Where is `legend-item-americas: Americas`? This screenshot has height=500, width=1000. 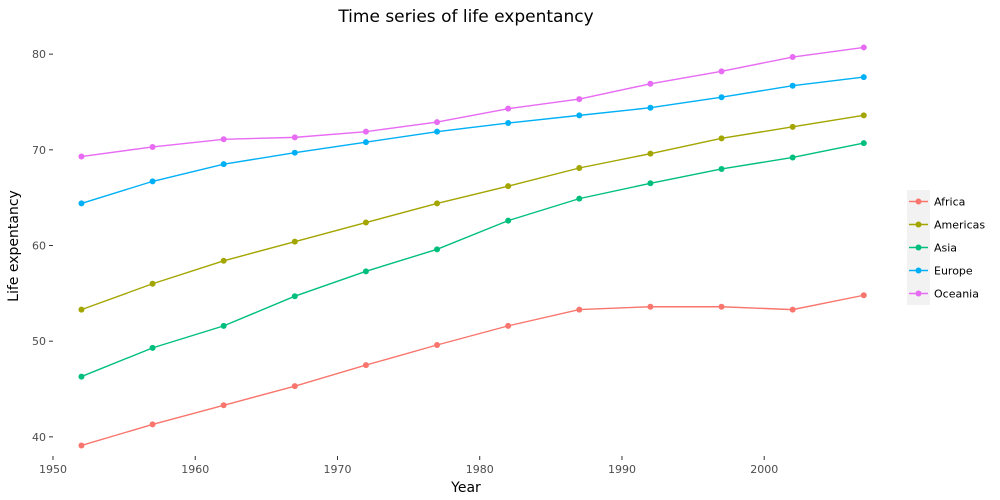
legend-item-americas: Americas is located at coordinates (946, 224).